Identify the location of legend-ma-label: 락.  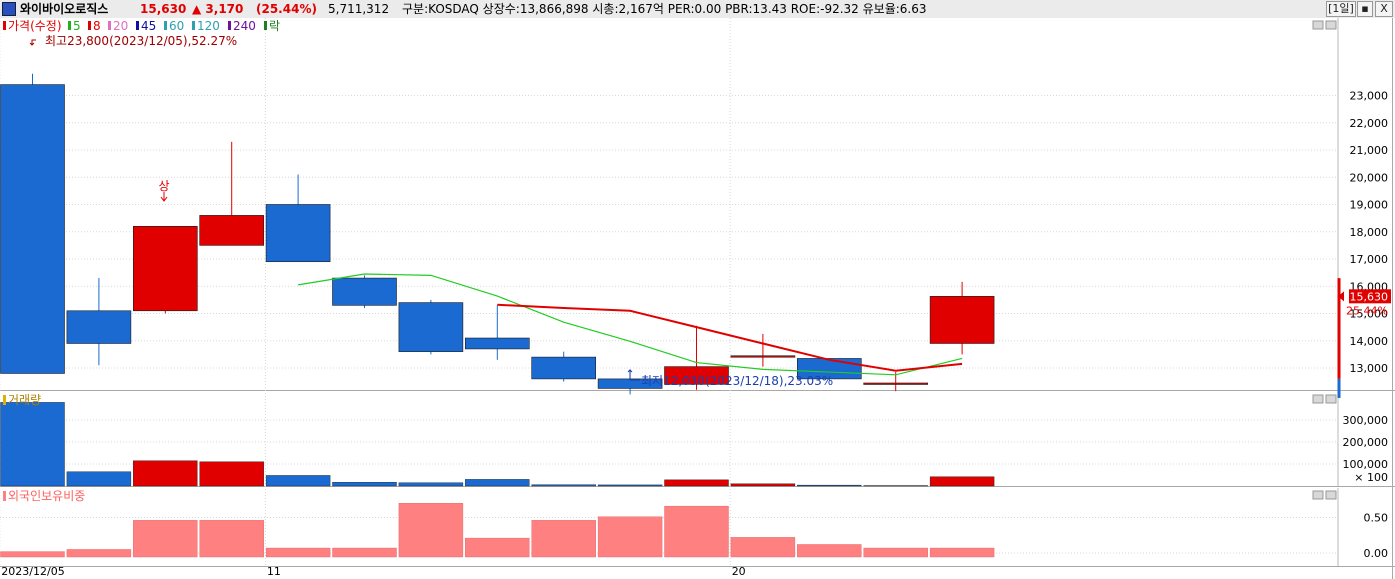
(274, 26).